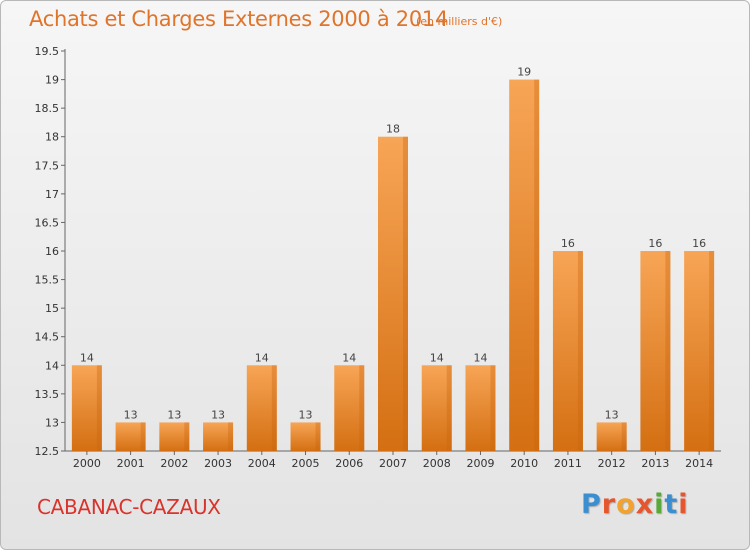 Image resolution: width=750 pixels, height=550 pixels. Describe the element at coordinates (47, 51) in the screenshot. I see `y-tick-label: 19.5` at that location.